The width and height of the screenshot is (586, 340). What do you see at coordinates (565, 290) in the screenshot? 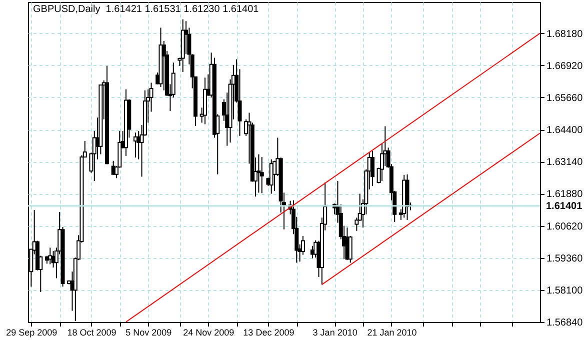
I see `y-tick-label: 1.58100` at bounding box center [565, 290].